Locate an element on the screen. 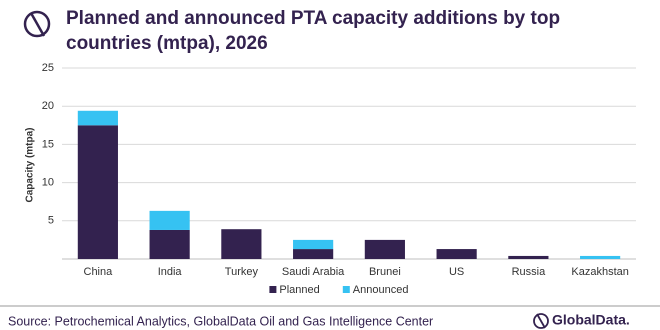  y-tick-label: 15 is located at coordinates (48, 144).